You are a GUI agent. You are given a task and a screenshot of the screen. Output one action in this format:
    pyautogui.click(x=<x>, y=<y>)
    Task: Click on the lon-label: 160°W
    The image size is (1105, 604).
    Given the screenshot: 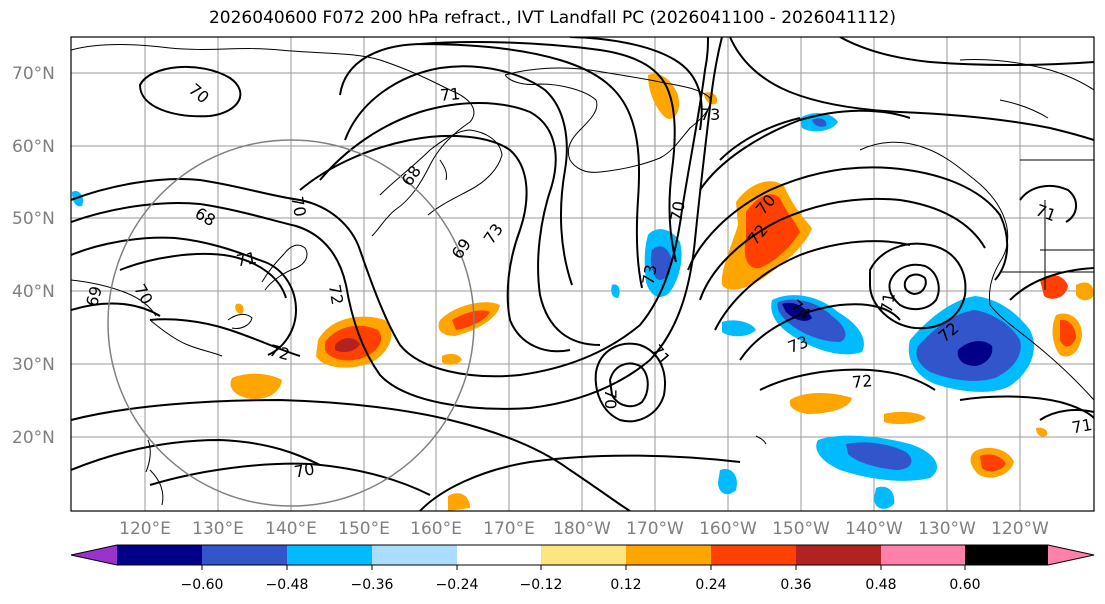 What is the action you would take?
    pyautogui.click(x=728, y=529)
    